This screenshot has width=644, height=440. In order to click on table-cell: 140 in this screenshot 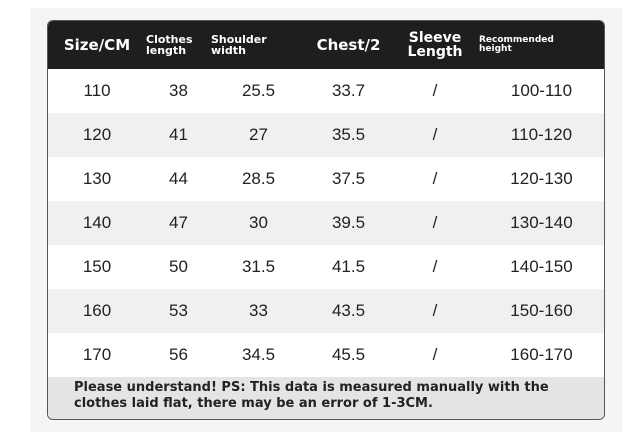, I will do `click(97, 222)`.